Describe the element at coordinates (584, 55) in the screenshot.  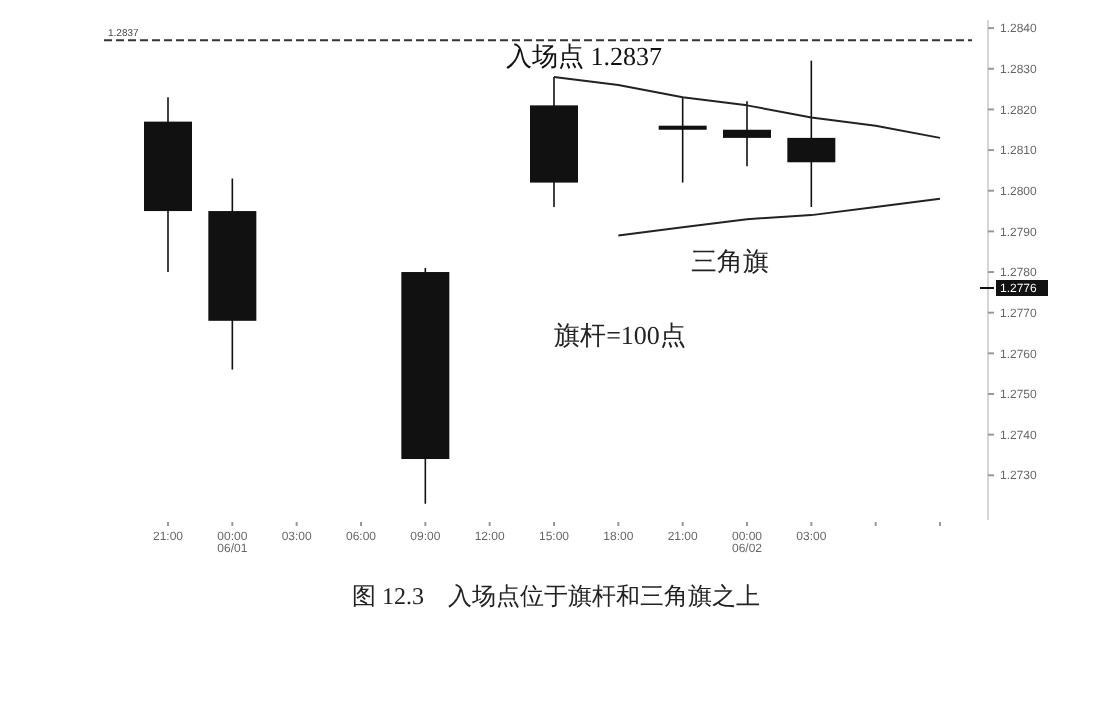
I see `annotation: 入场点 1.2837` at that location.